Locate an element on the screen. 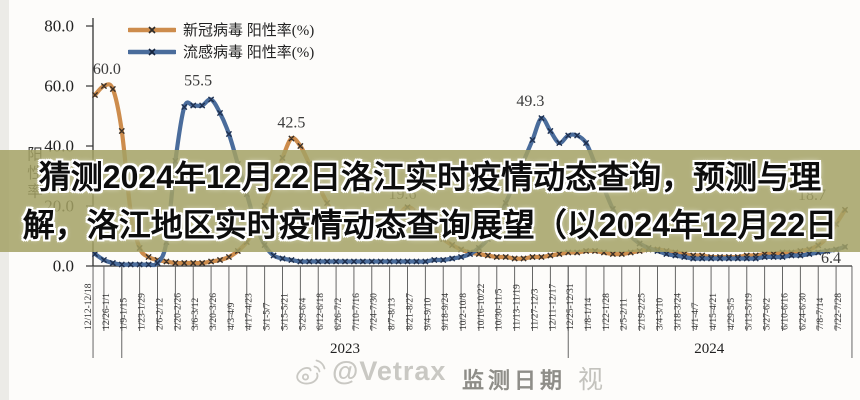 Image resolution: width=860 pixels, height=400 pixels. x-tick-label: 2/19-2/25 is located at coordinates (643, 311).